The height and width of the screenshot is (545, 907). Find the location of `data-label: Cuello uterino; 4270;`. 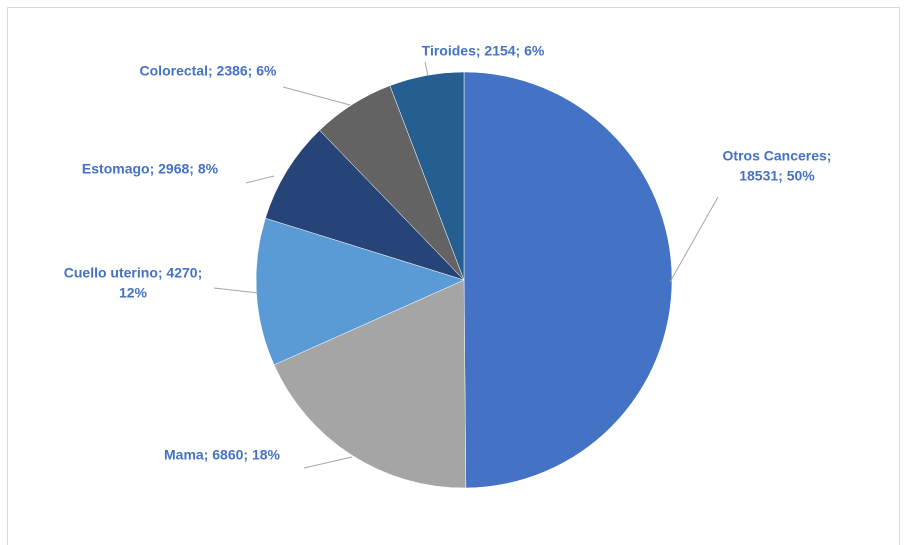

data-label: Cuello uterino; 4270; is located at coordinates (133, 273).